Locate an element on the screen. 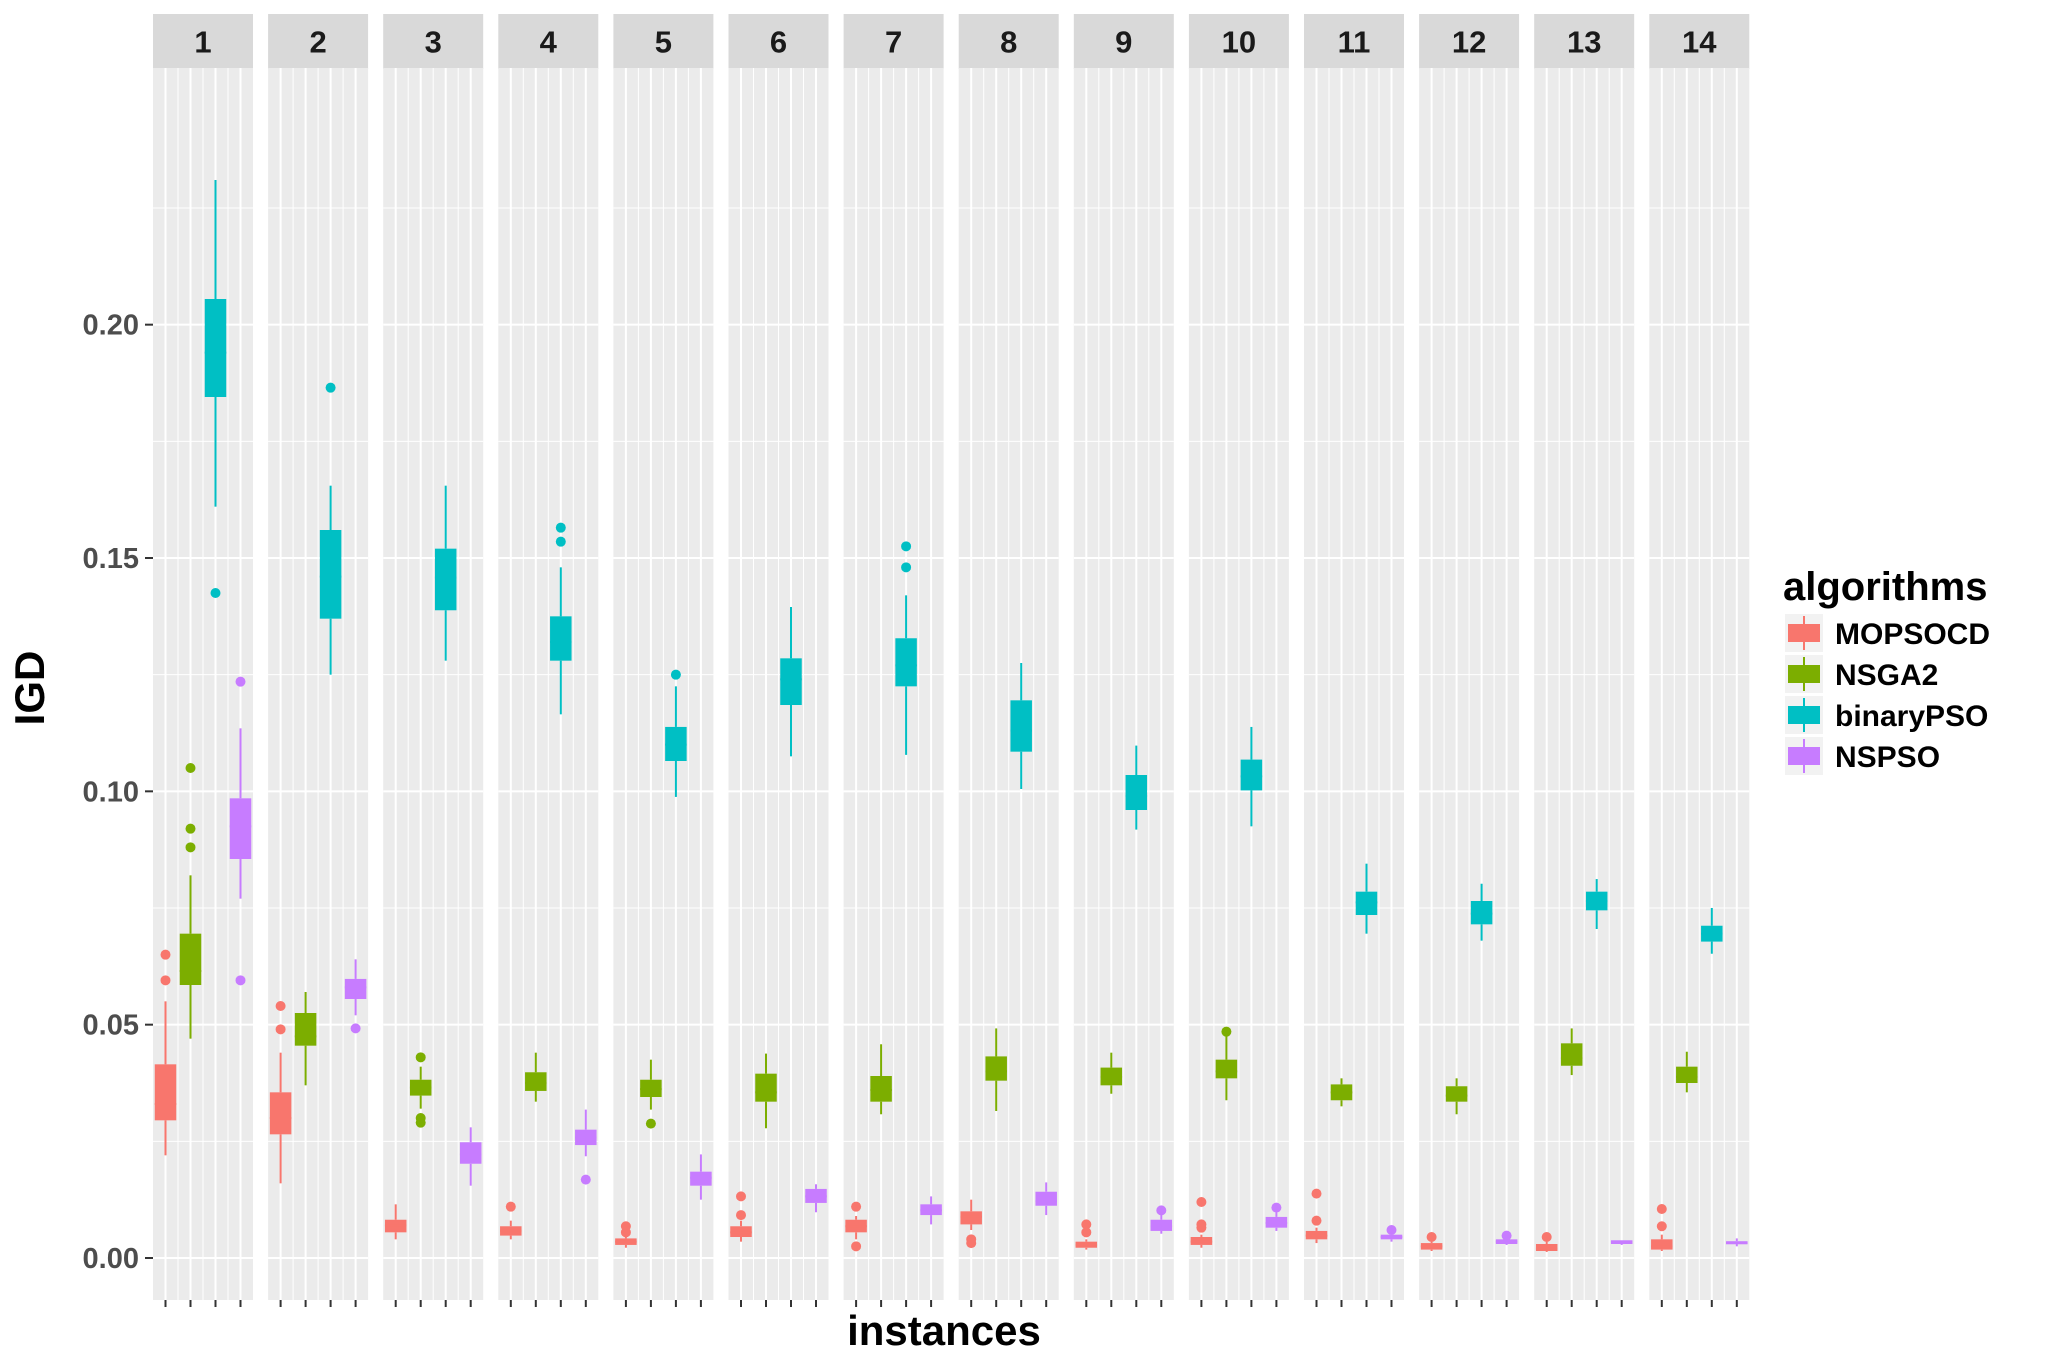 The image size is (2048, 1364). y-axis-title: IGD is located at coordinates (29, 688).